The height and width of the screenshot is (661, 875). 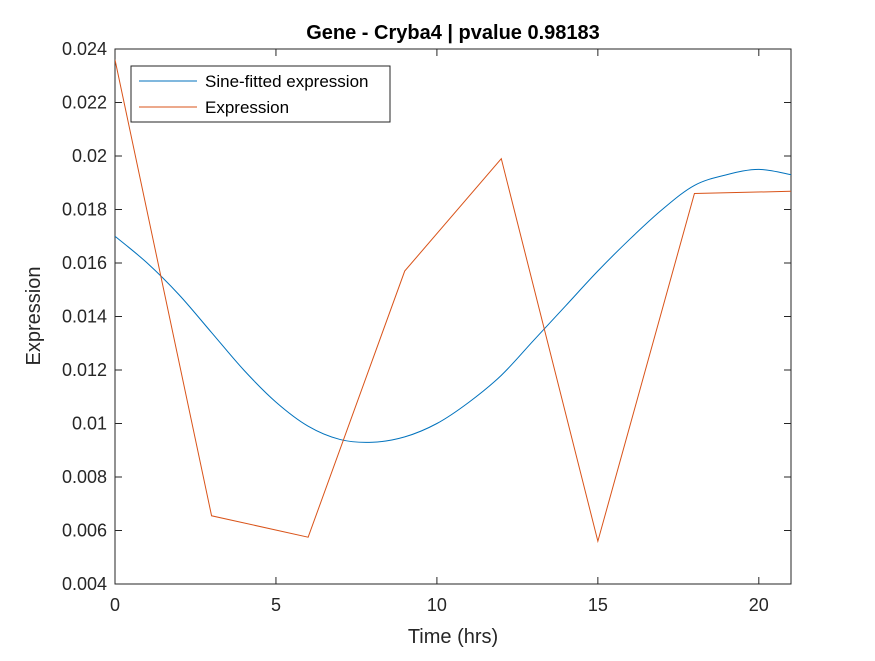 What do you see at coordinates (84, 317) in the screenshot?
I see `y-tick-label: 0.014` at bounding box center [84, 317].